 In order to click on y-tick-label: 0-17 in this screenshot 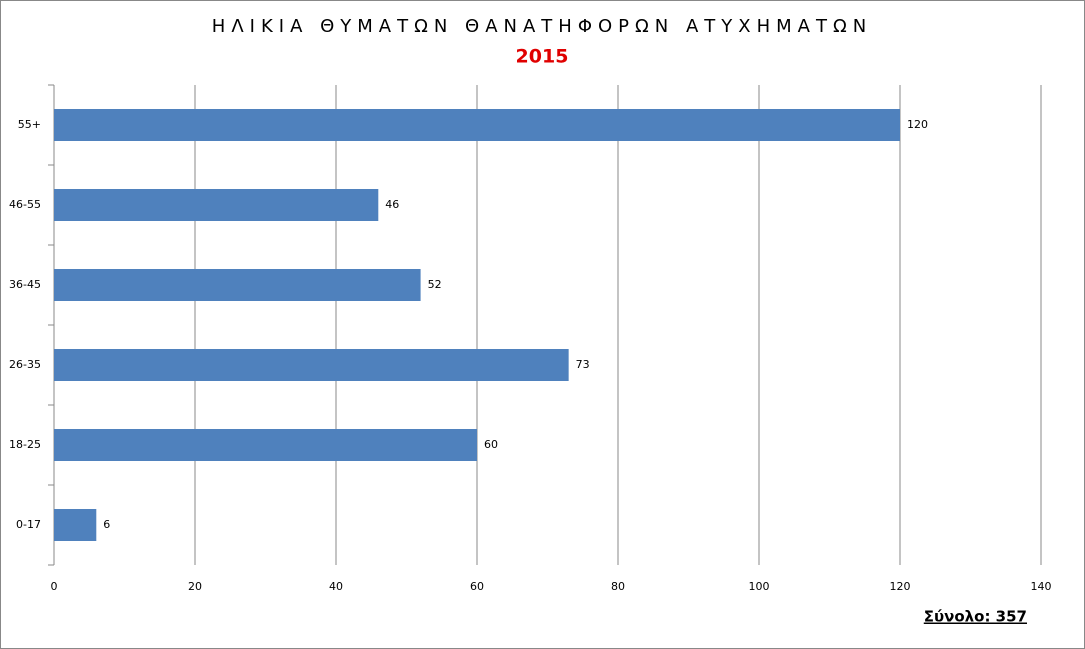, I will do `click(28, 524)`.